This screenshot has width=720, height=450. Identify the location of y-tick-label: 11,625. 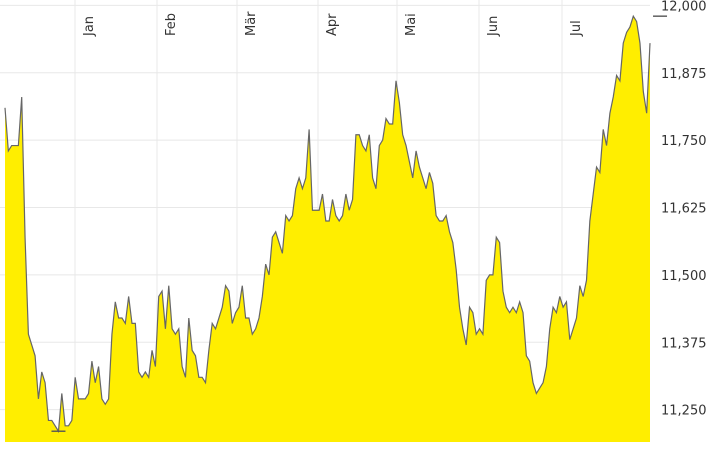
(684, 209).